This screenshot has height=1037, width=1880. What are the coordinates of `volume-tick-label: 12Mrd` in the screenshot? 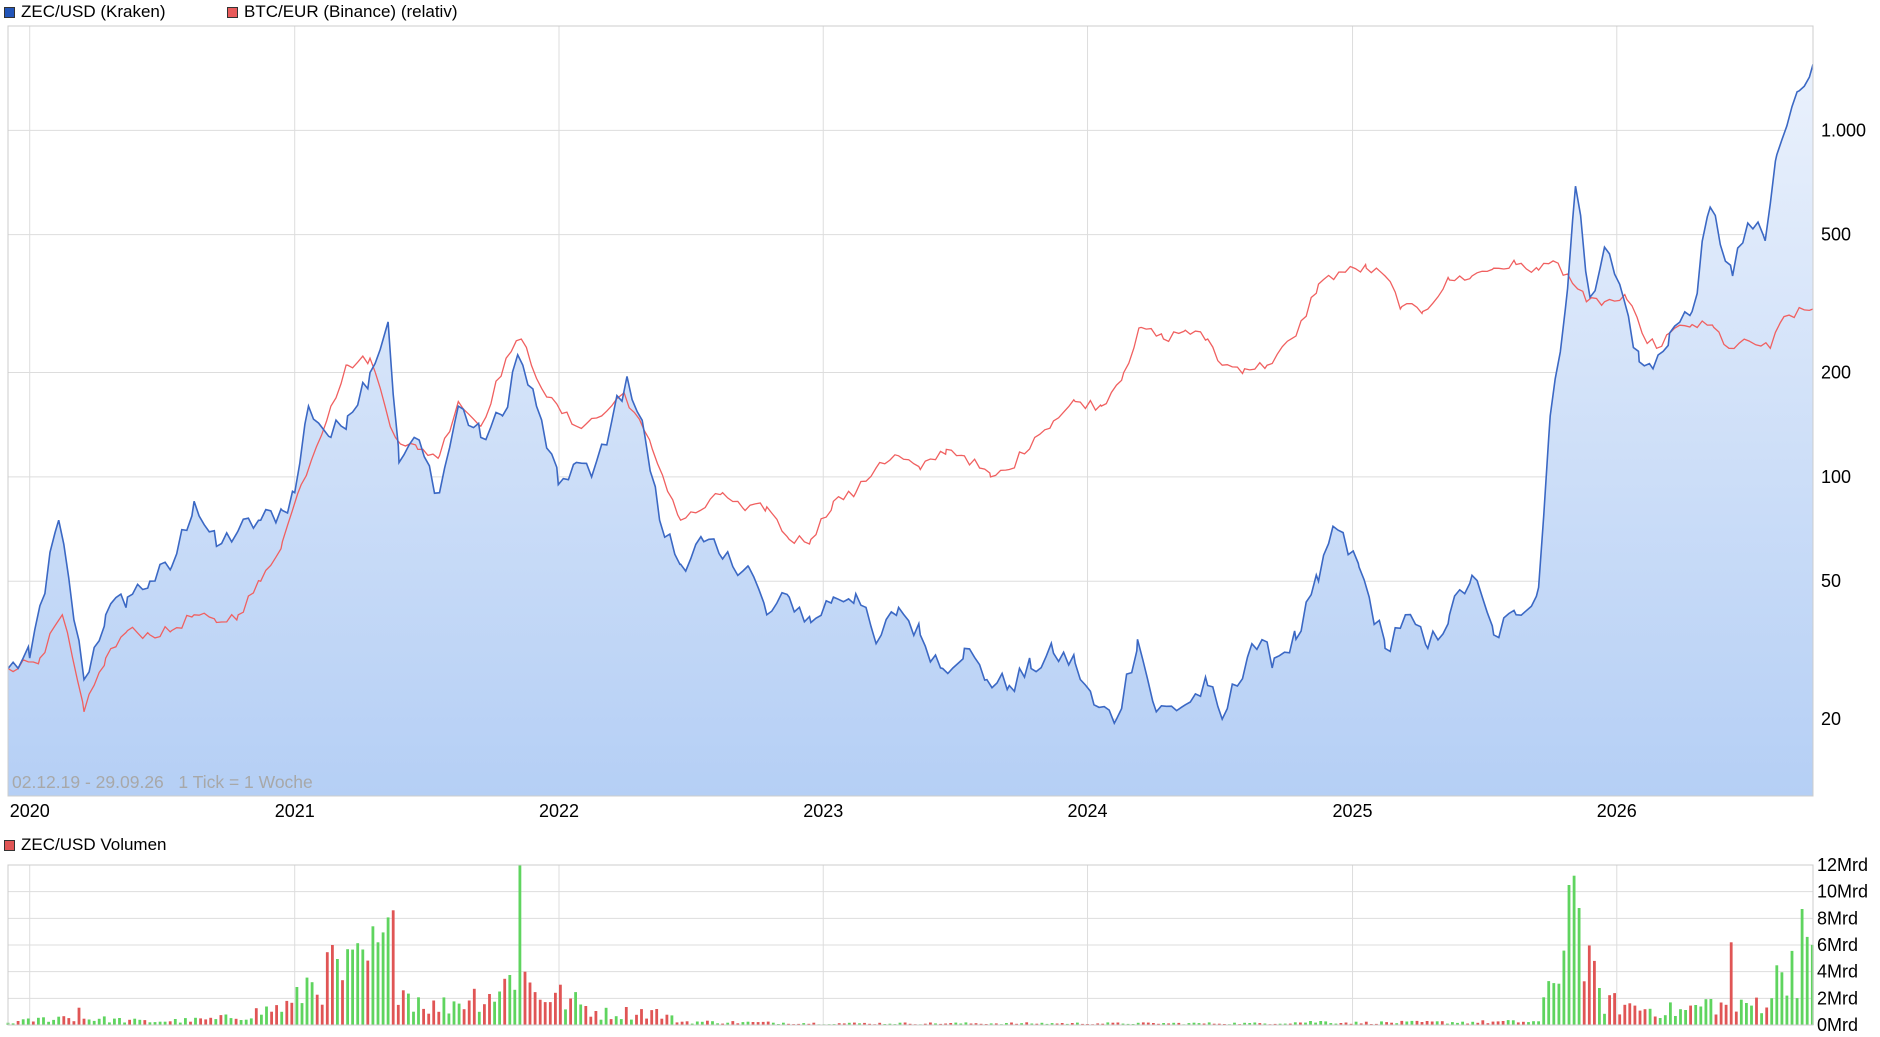 It's located at (1842, 865).